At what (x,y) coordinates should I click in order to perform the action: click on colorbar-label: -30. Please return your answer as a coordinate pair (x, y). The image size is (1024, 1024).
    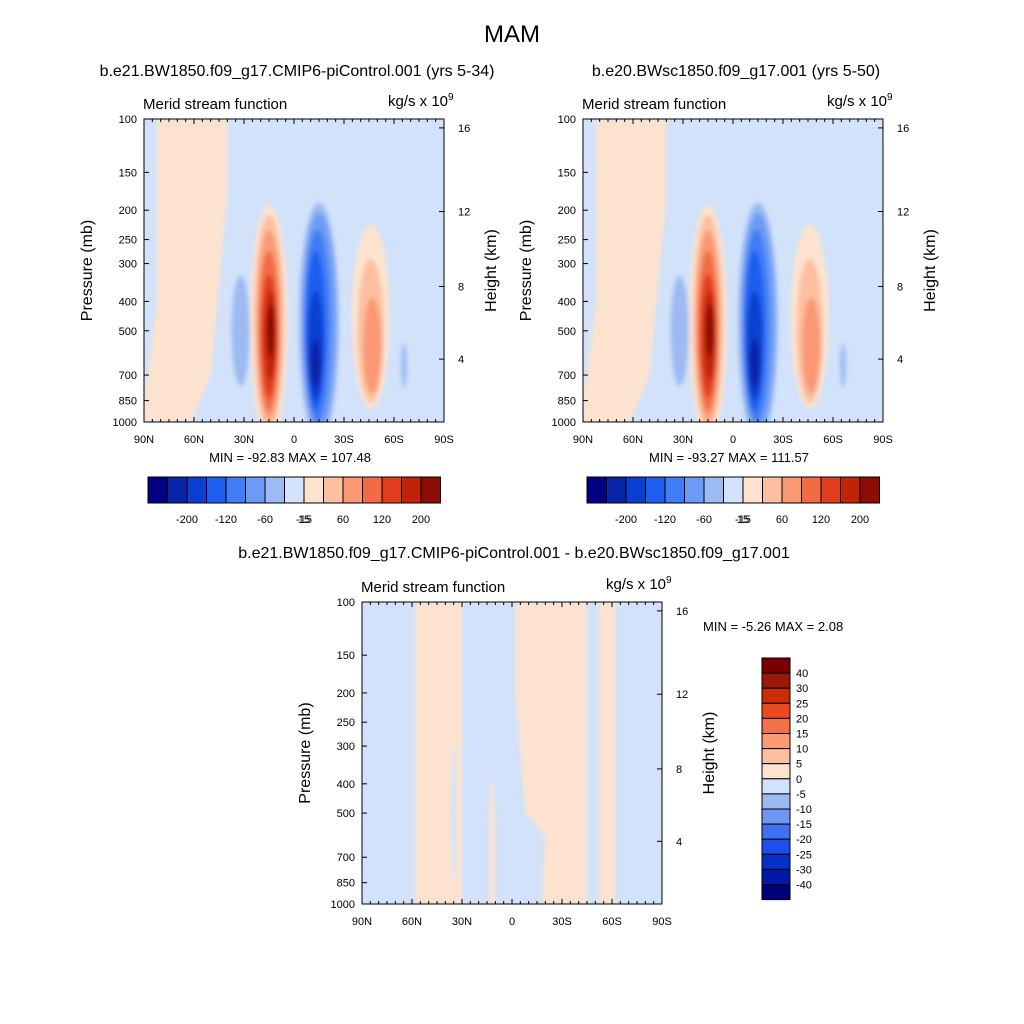
    Looking at the image, I should click on (804, 870).